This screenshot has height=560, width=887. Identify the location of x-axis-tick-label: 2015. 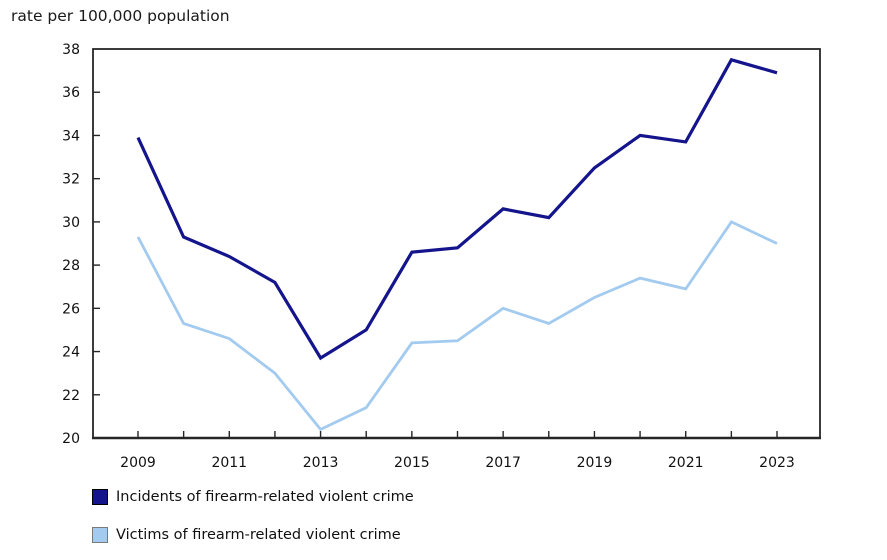
(412, 463).